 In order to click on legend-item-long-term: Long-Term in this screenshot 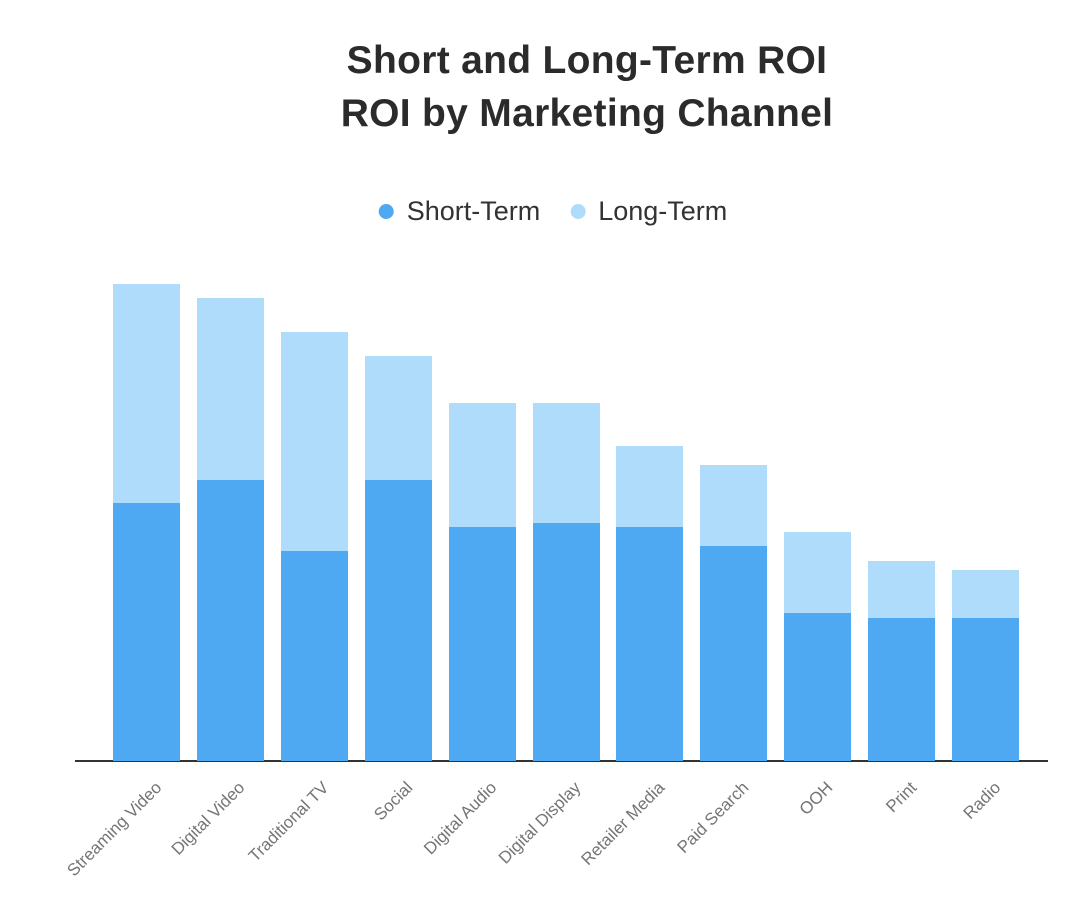, I will do `click(648, 211)`.